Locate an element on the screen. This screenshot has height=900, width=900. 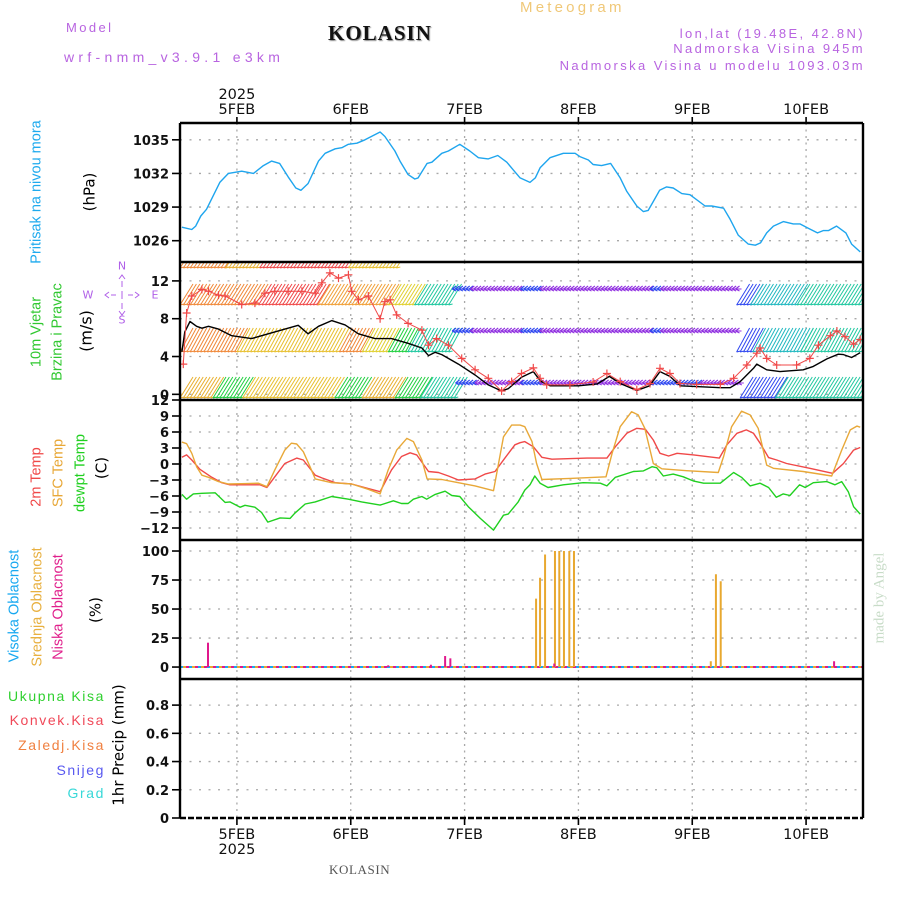
wind-speed-line is located at coordinates (521, 355).